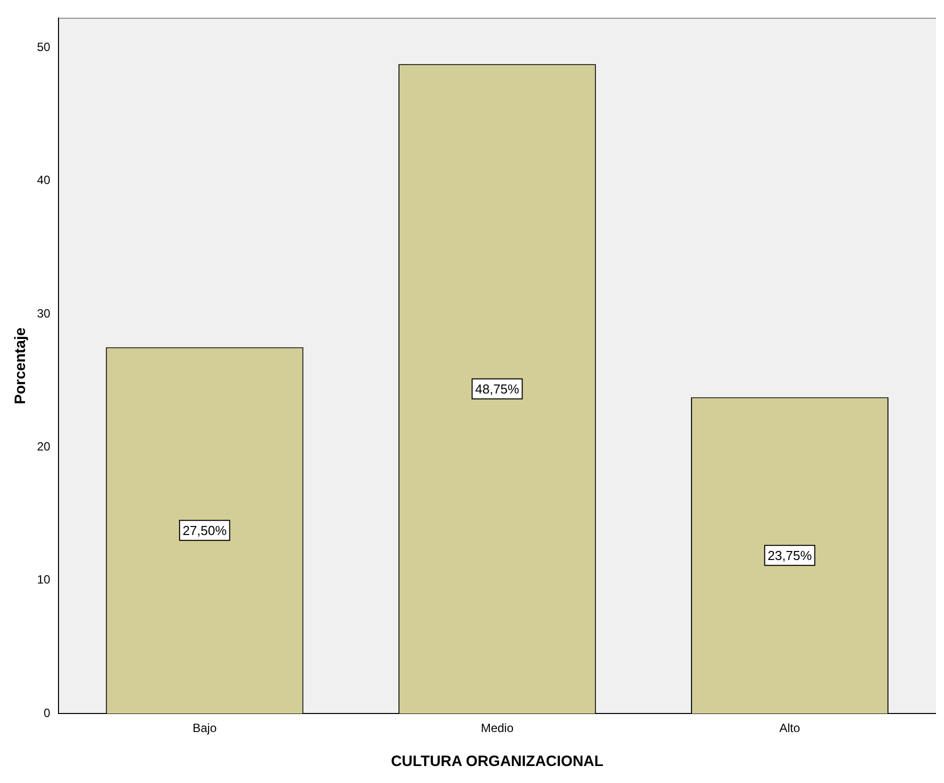  I want to click on y-tick-label: 10, so click(43, 579).